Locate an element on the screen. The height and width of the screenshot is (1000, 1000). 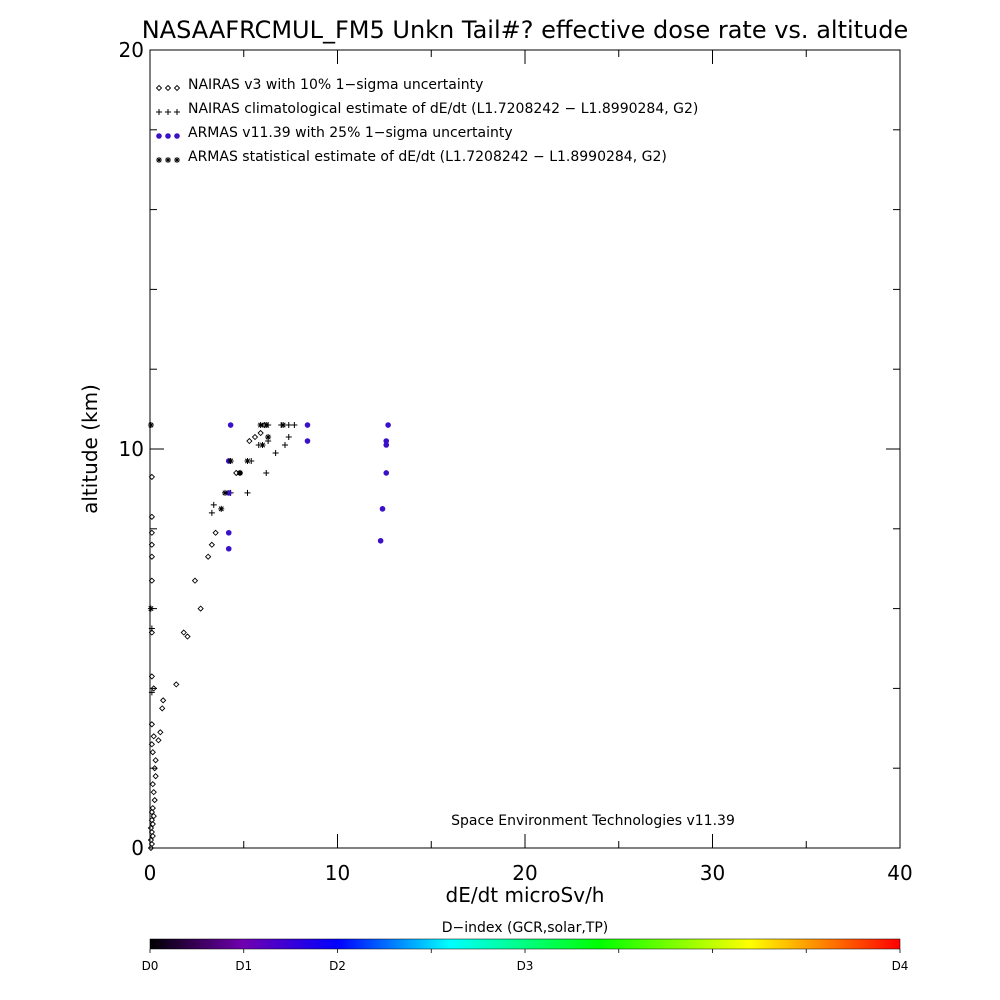
data-points is located at coordinates (269, 636).